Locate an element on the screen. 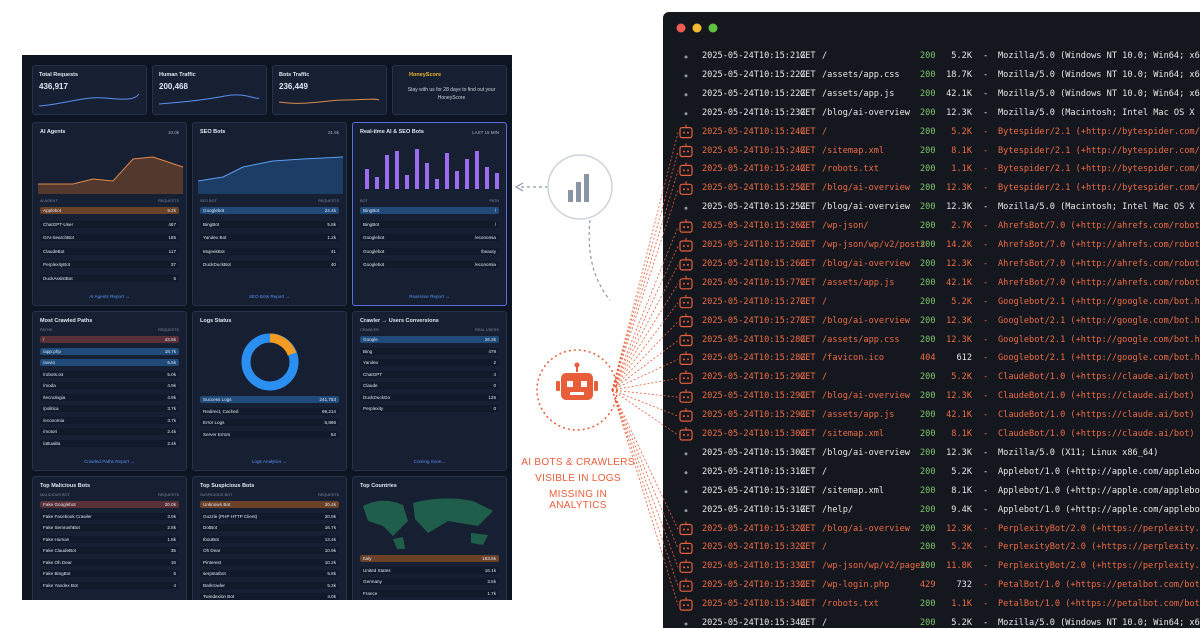  row-label: ChatGPT is located at coordinates (373, 374).